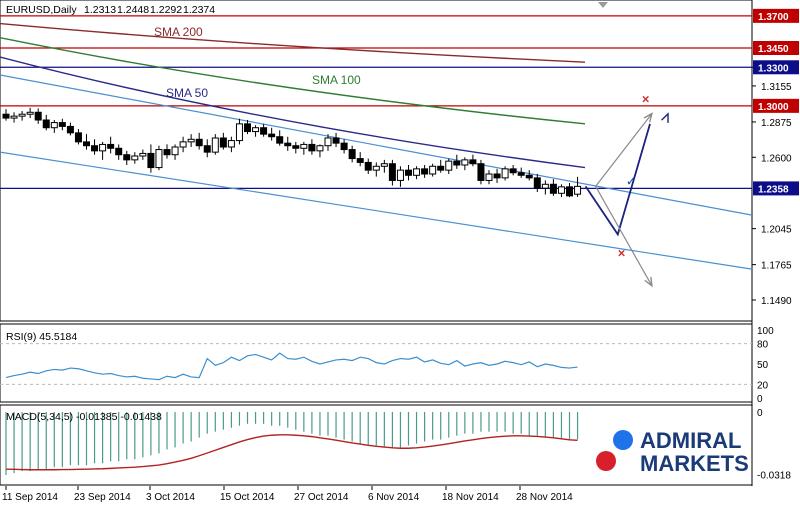 This screenshot has width=800, height=511. I want to click on brand-logo: ADMIRAL MARKETS, so click(672, 452).